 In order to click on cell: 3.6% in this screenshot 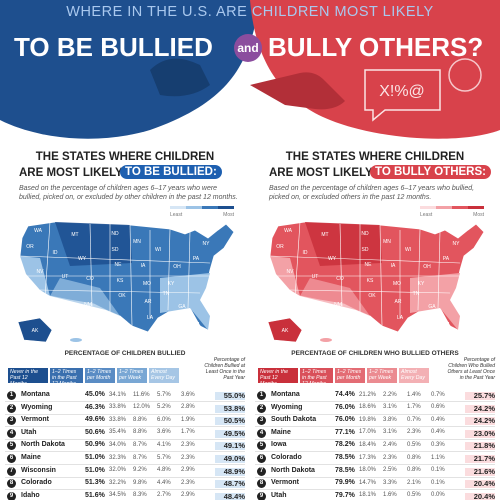, I will do `click(188, 394)`.